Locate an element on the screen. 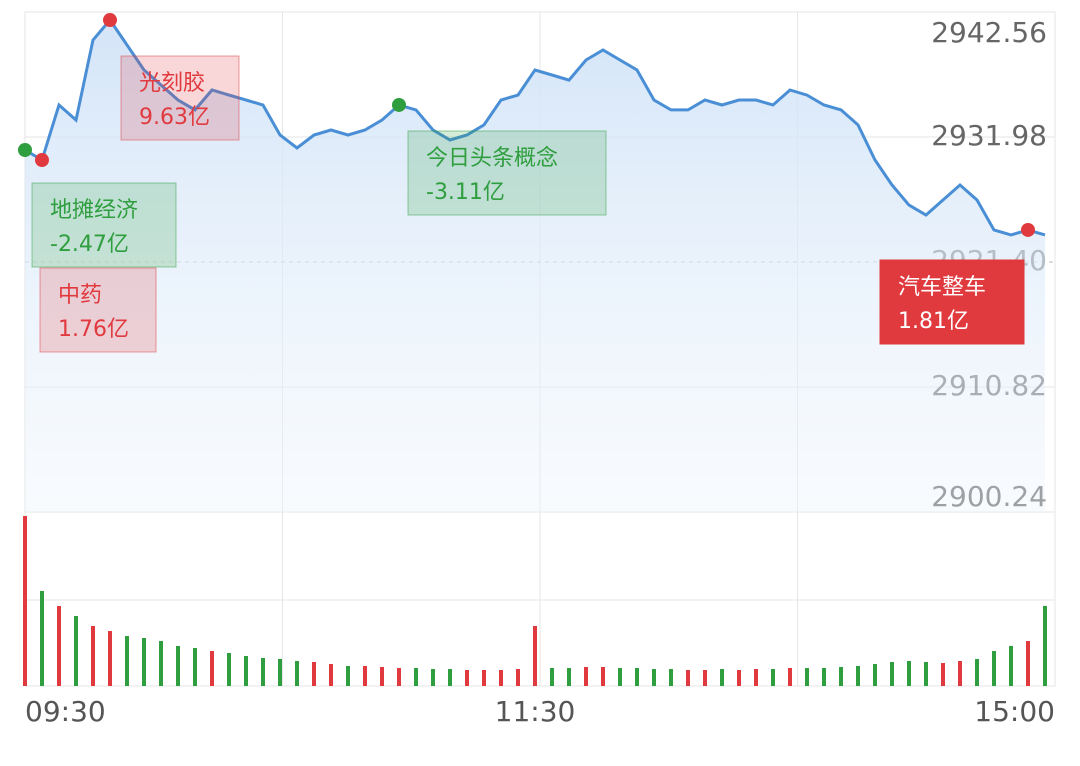 This screenshot has width=1080, height=766. annotation-label: 地摊经济 is located at coordinates (94, 210).